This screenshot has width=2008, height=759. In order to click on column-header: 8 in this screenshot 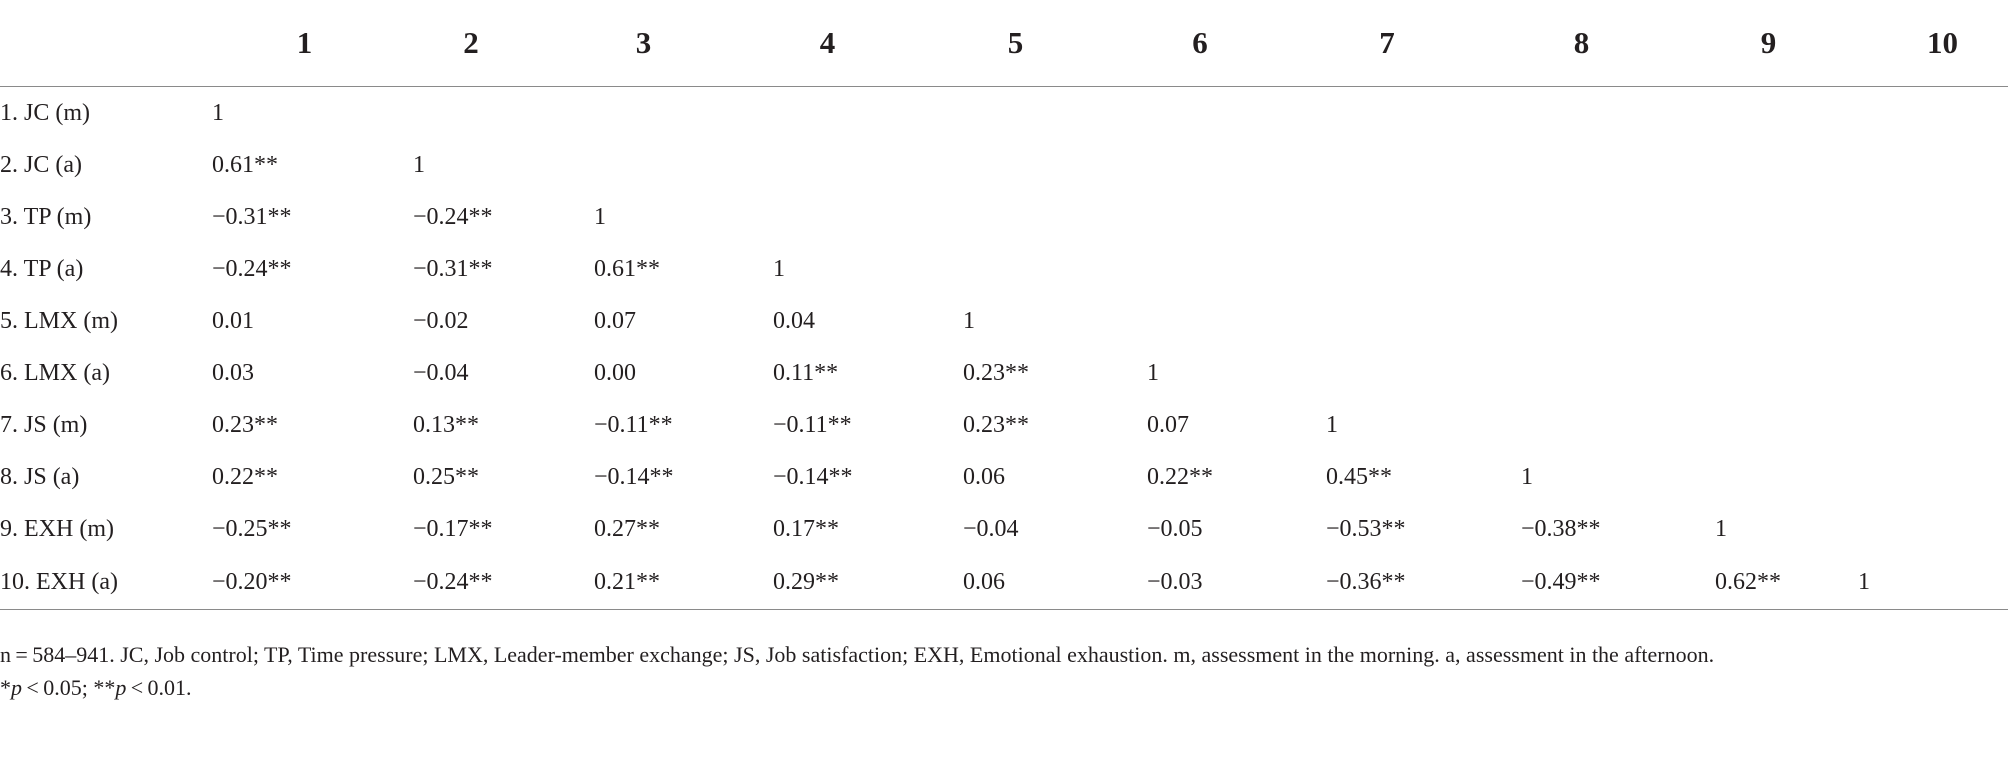, I will do `click(1581, 43)`.